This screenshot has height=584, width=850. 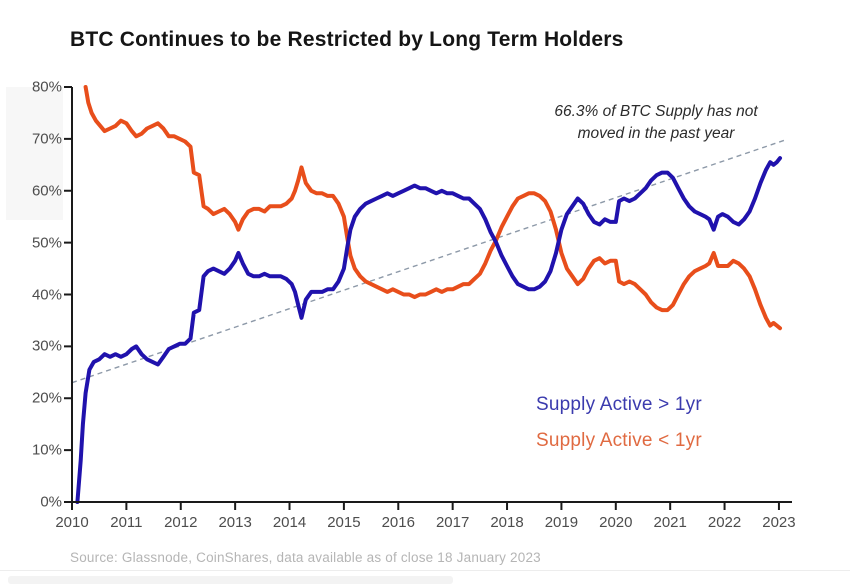 What do you see at coordinates (46, 87) in the screenshot?
I see `y-tick-label-80: 80%` at bounding box center [46, 87].